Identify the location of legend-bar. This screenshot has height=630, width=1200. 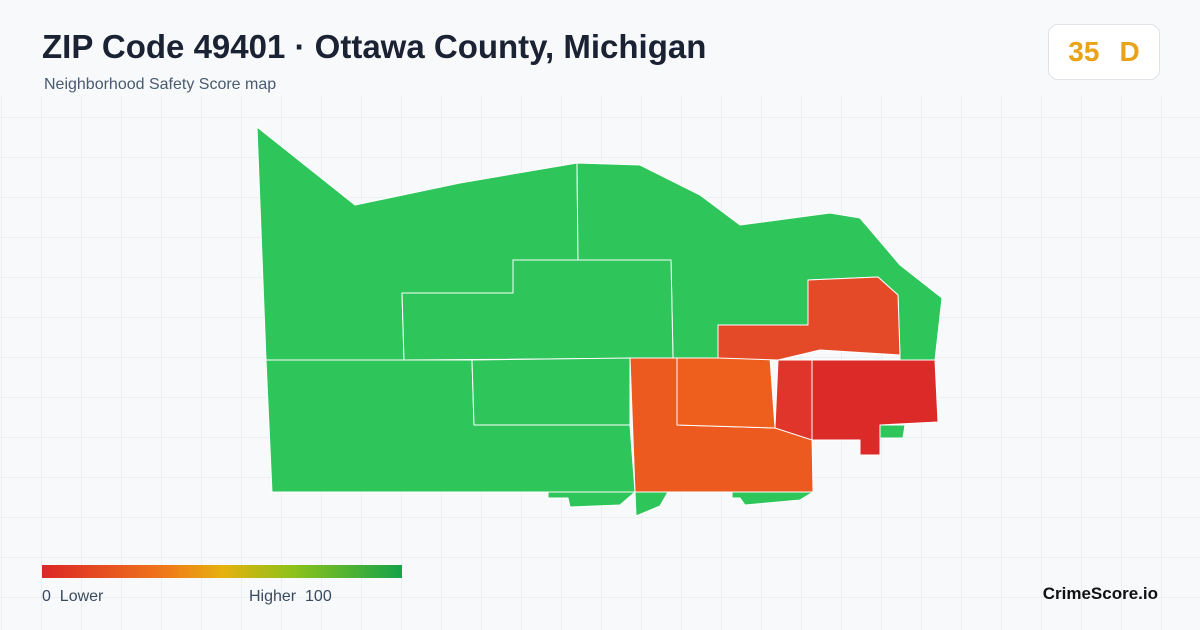
(222, 571).